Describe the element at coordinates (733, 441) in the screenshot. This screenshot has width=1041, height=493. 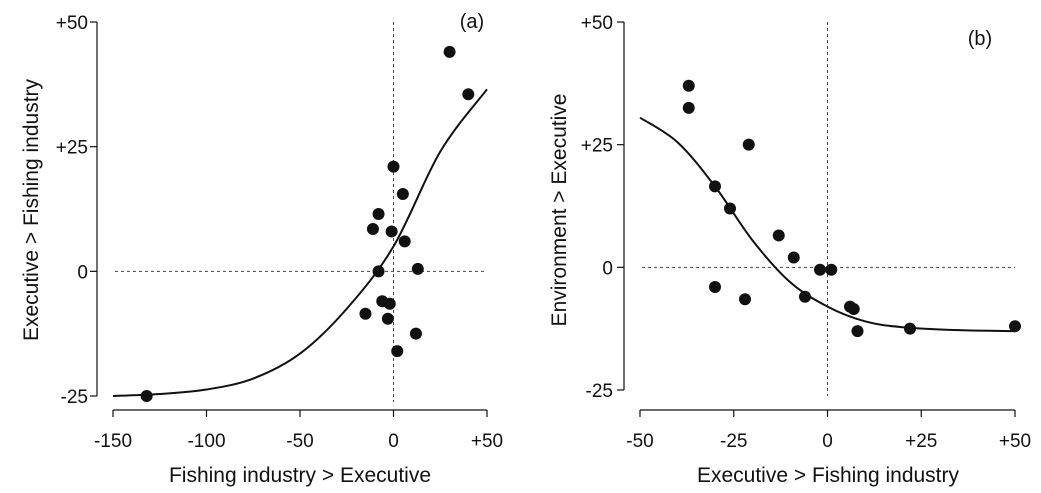
I see `x-tick-label: -25` at that location.